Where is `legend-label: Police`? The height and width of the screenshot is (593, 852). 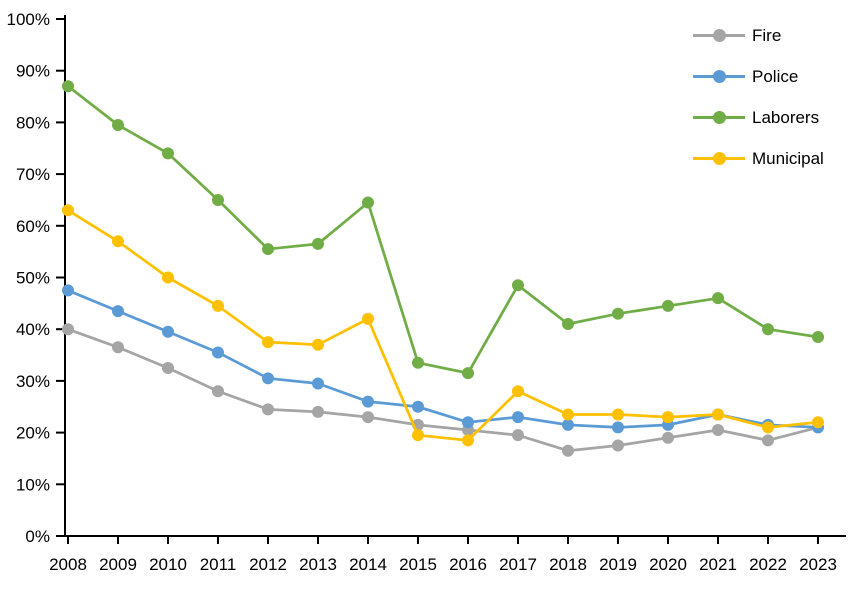
legend-label: Police is located at coordinates (775, 76).